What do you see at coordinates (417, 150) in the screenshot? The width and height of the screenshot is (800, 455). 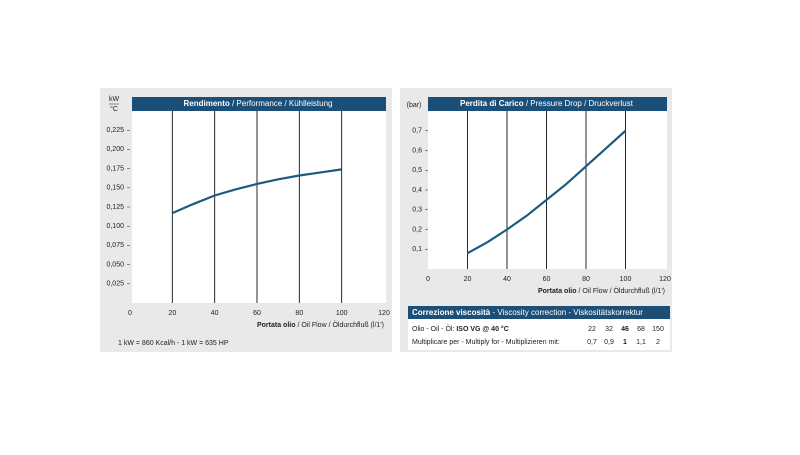 I see `y-tick-label: 0,6` at bounding box center [417, 150].